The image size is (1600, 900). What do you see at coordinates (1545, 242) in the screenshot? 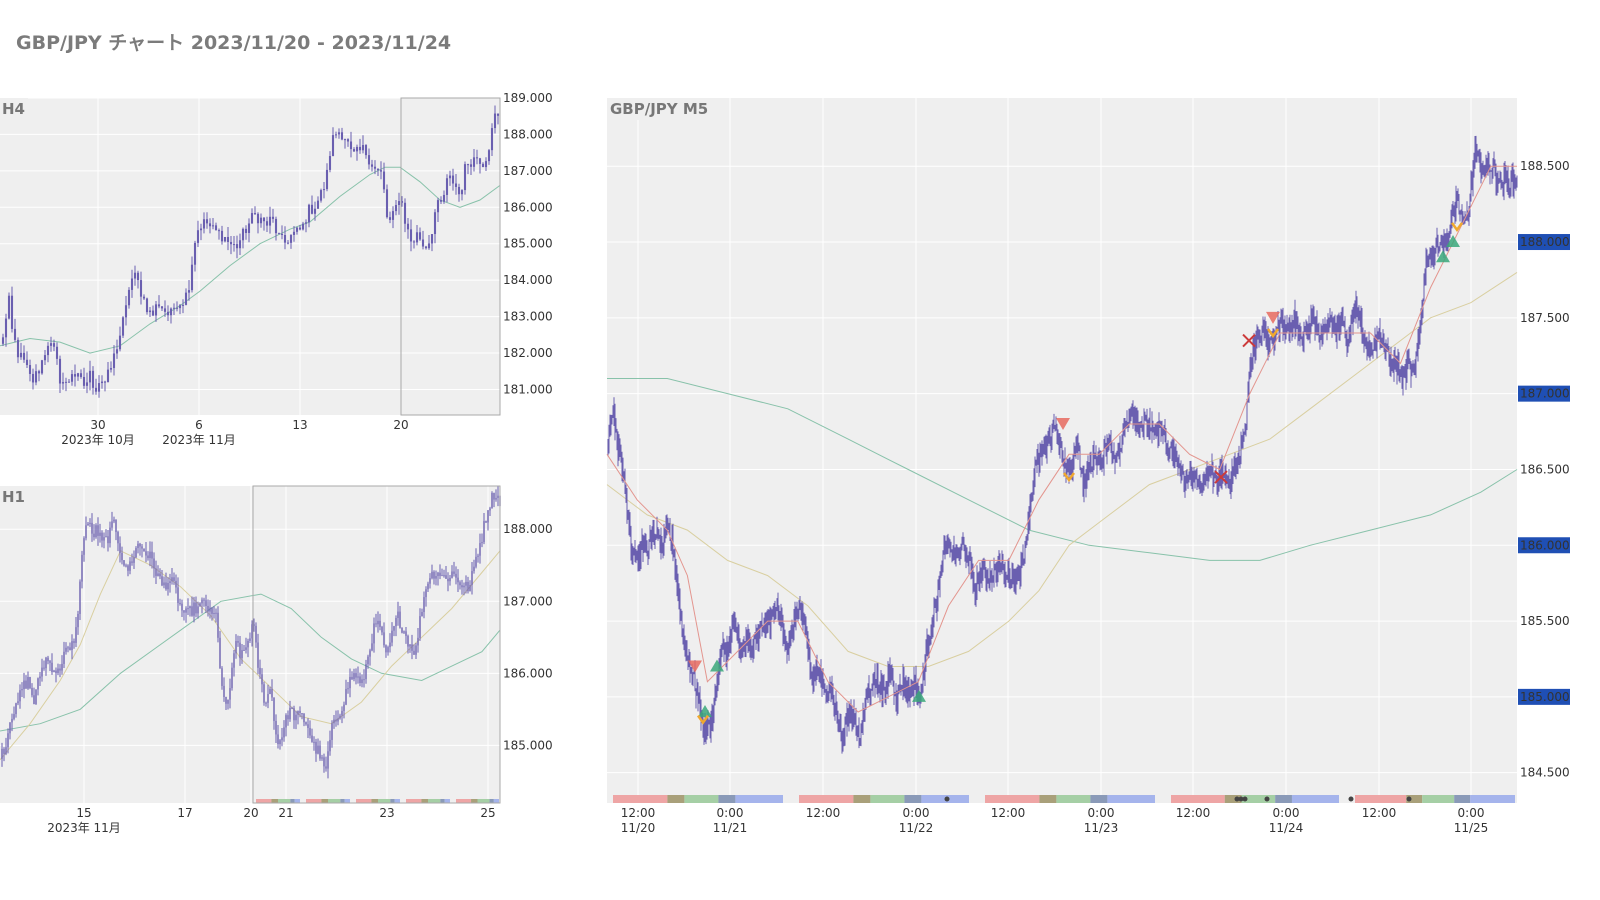
I see `m5-y-tick-label: 188.000` at bounding box center [1545, 242].